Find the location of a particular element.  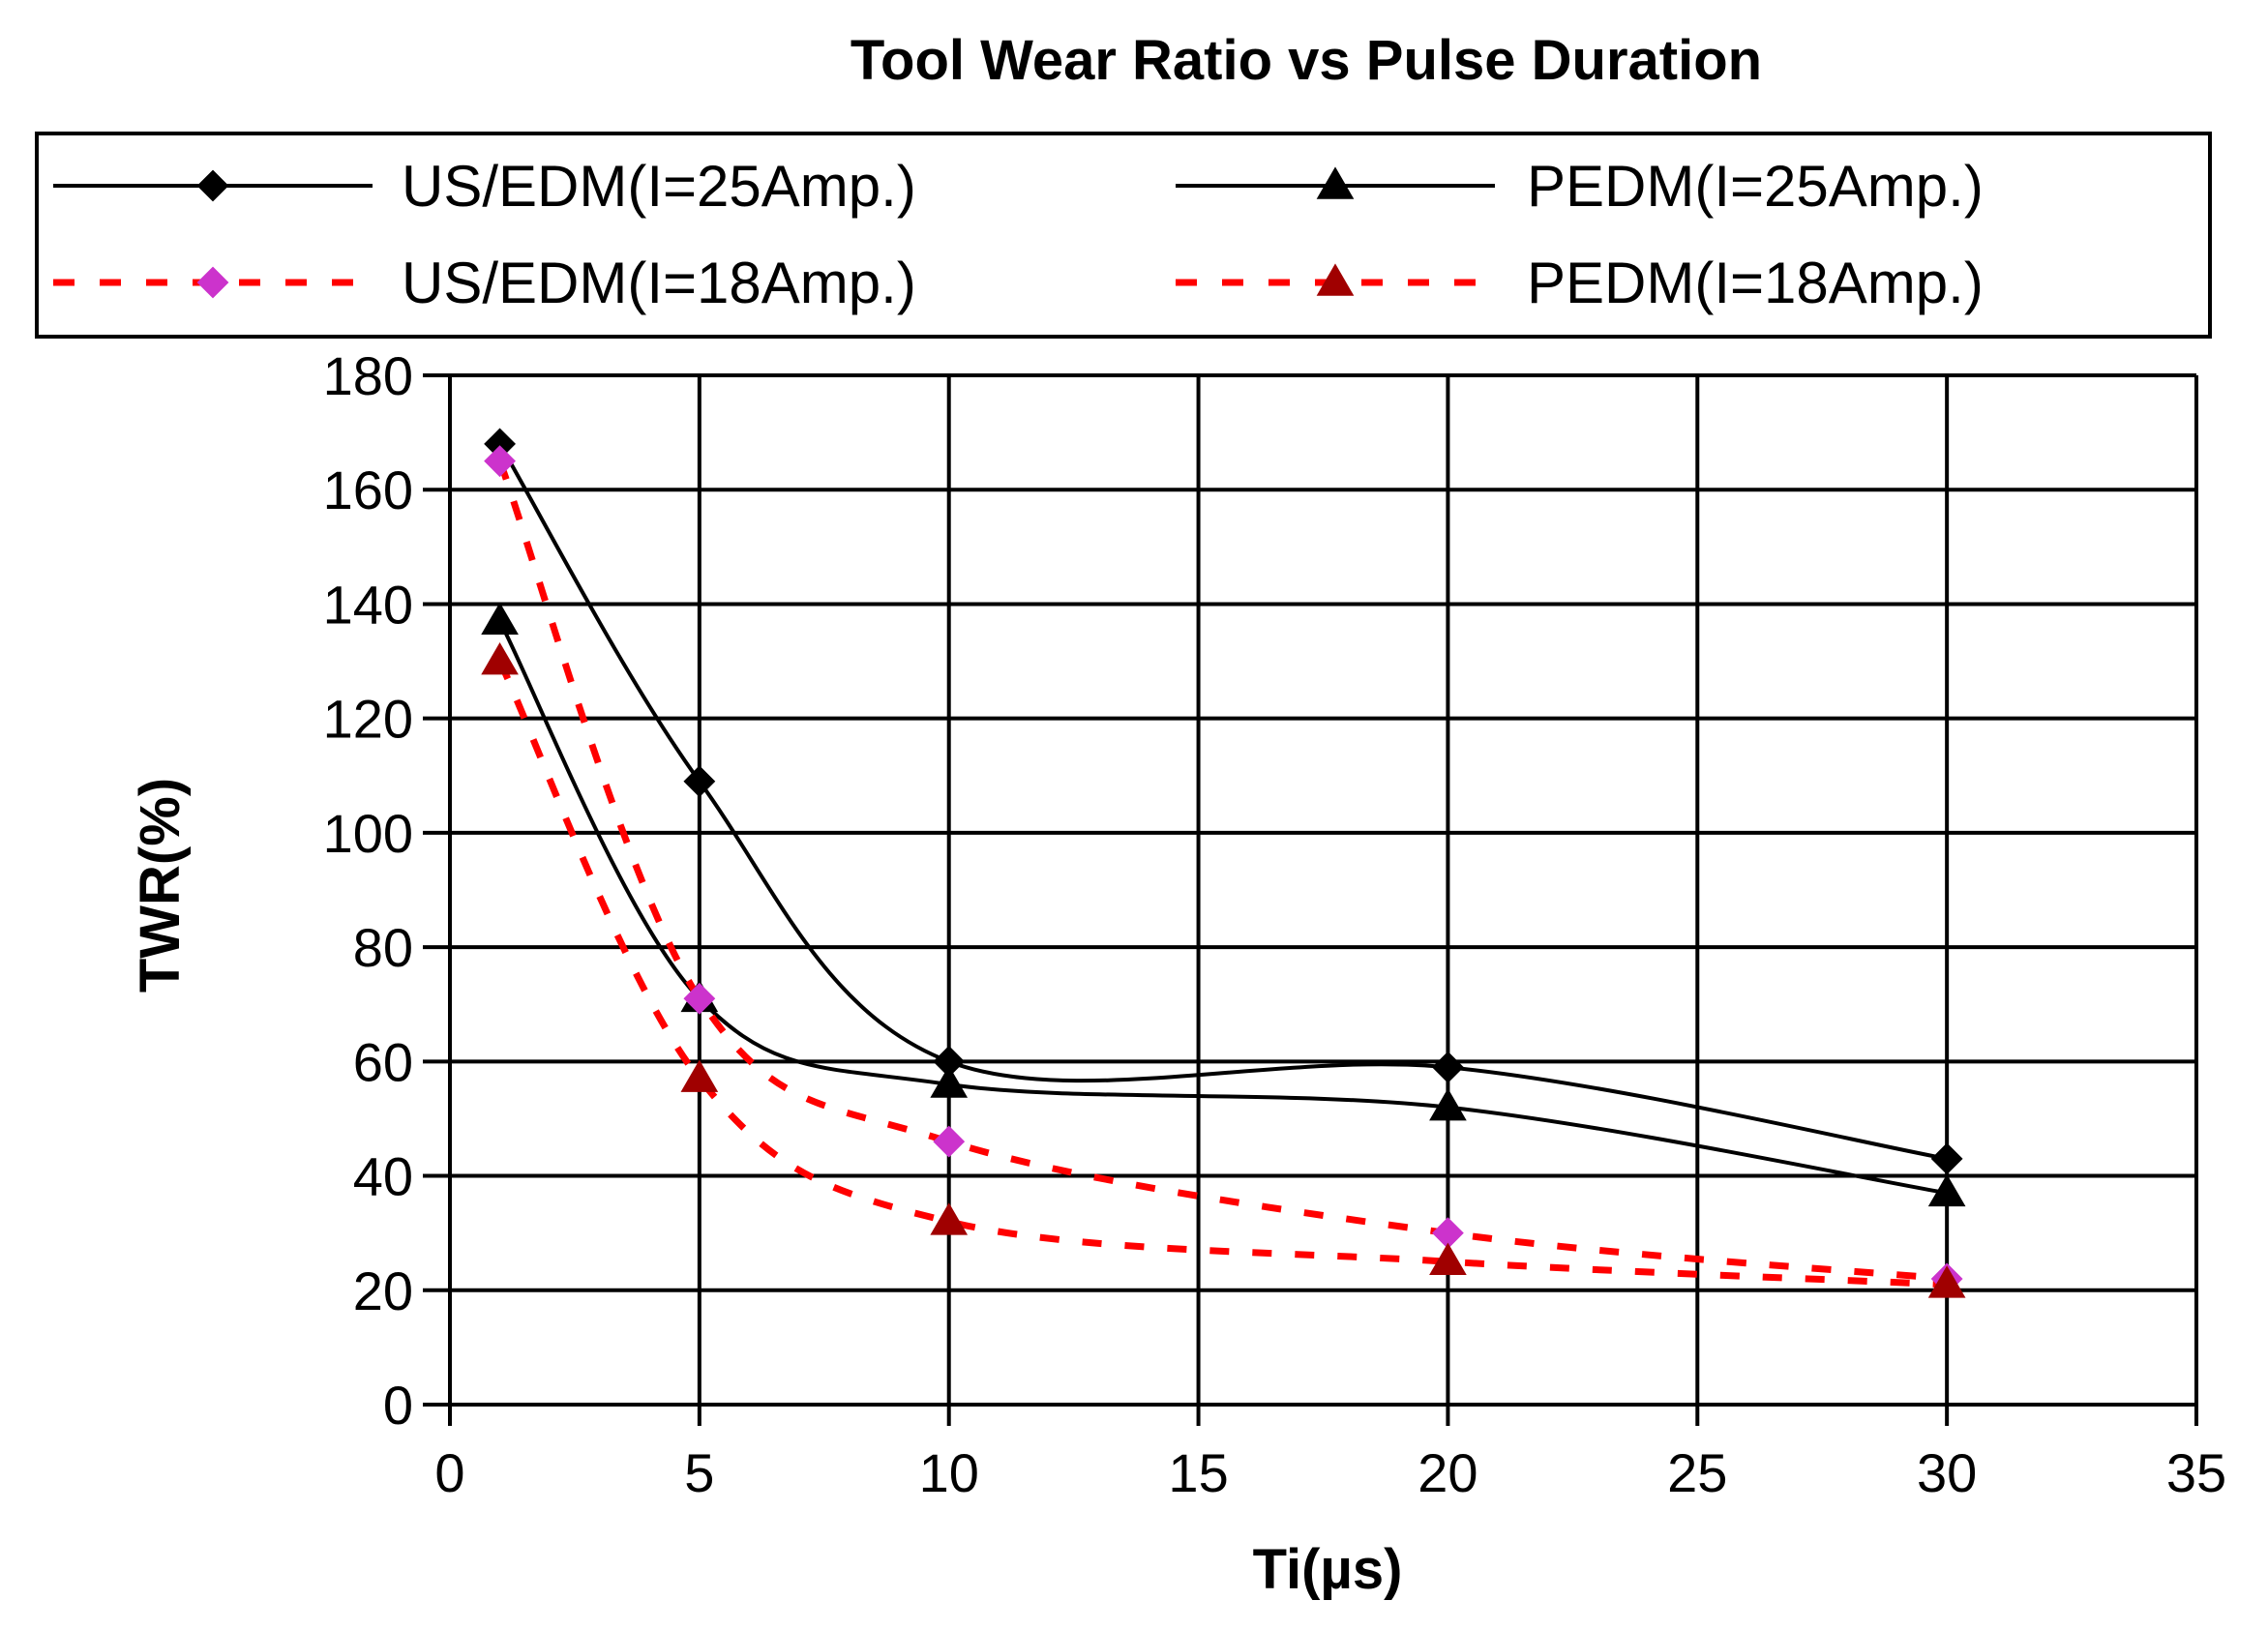

x-tick-label: 10 is located at coordinates (949, 1472).